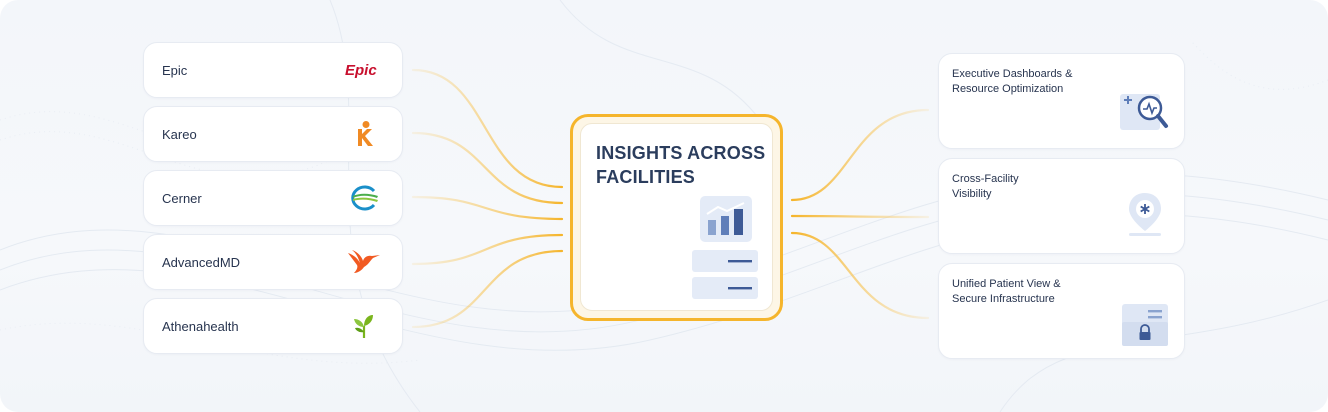  What do you see at coordinates (725, 274) in the screenshot?
I see `list-panel-icon` at bounding box center [725, 274].